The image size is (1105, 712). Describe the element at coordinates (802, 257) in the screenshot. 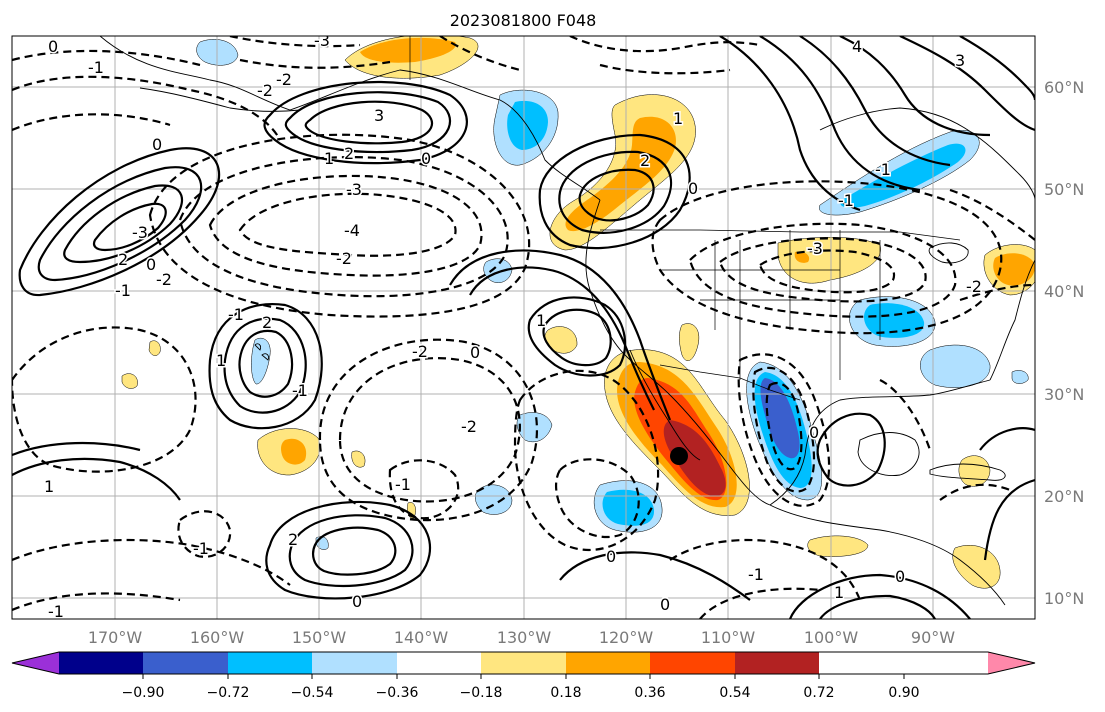

I see `shade-plains-orange` at that location.